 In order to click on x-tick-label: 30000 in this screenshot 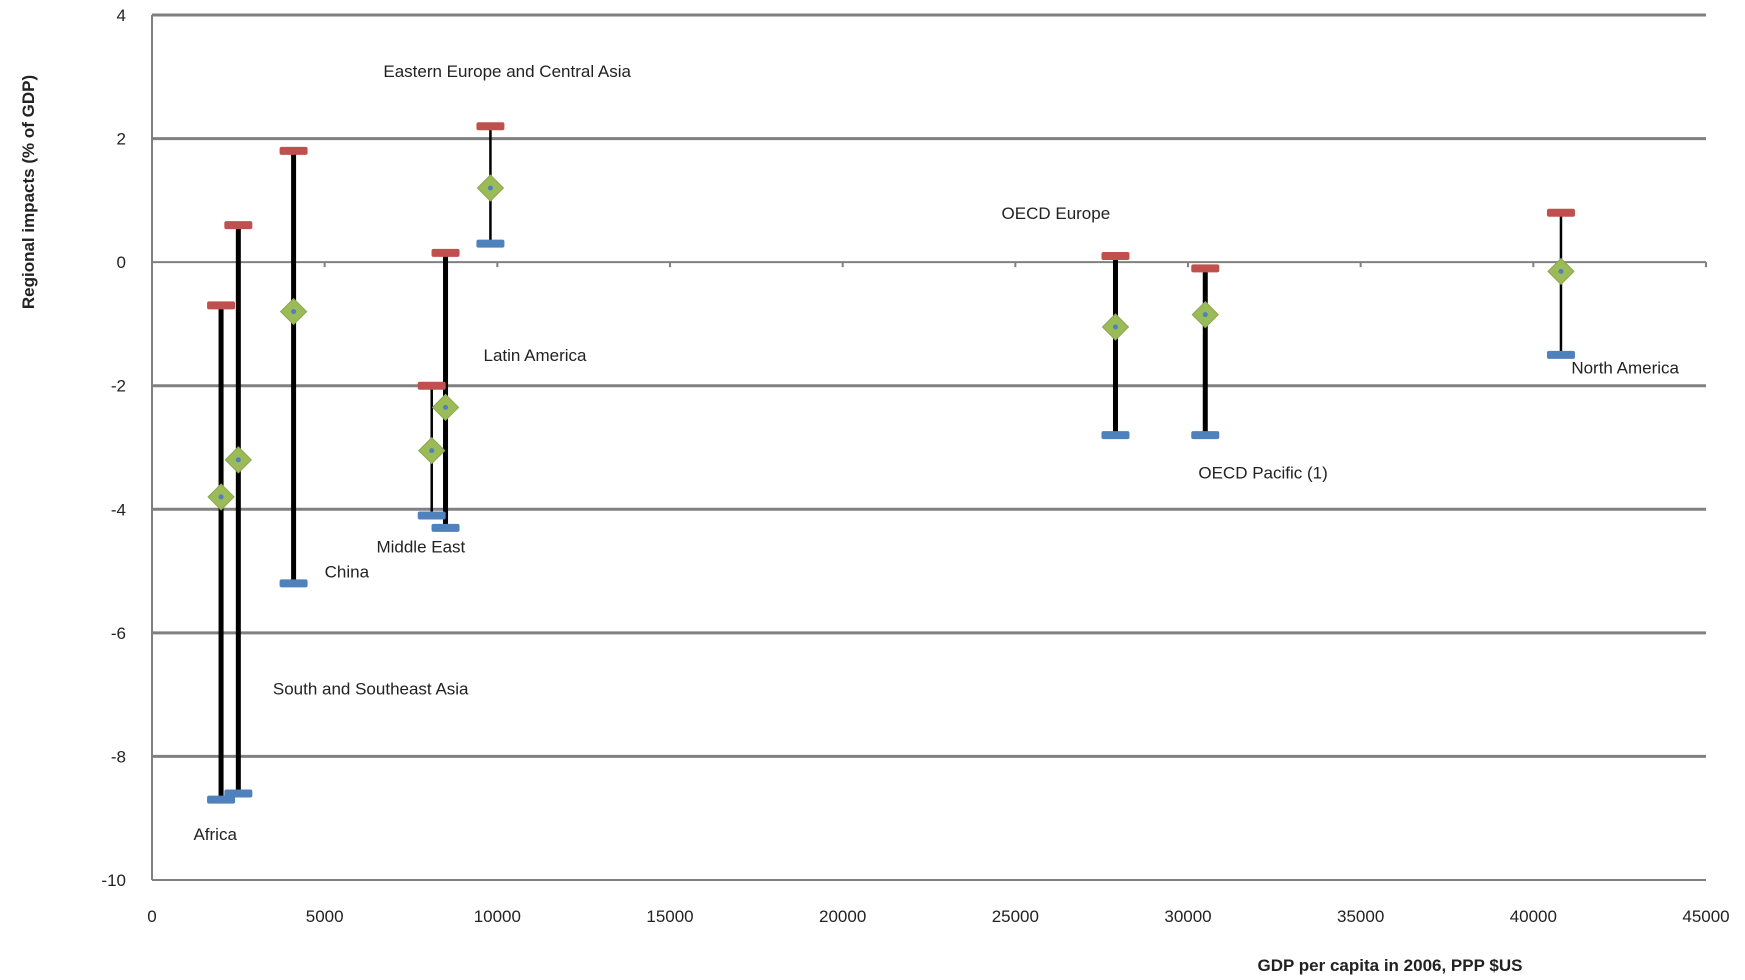, I will do `click(1187, 916)`.